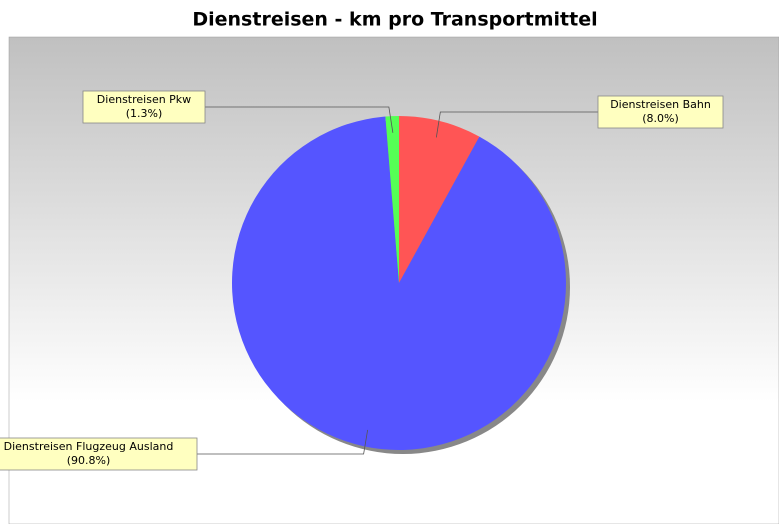  What do you see at coordinates (660, 118) in the screenshot?
I see `label-value: (8.0%)` at bounding box center [660, 118].